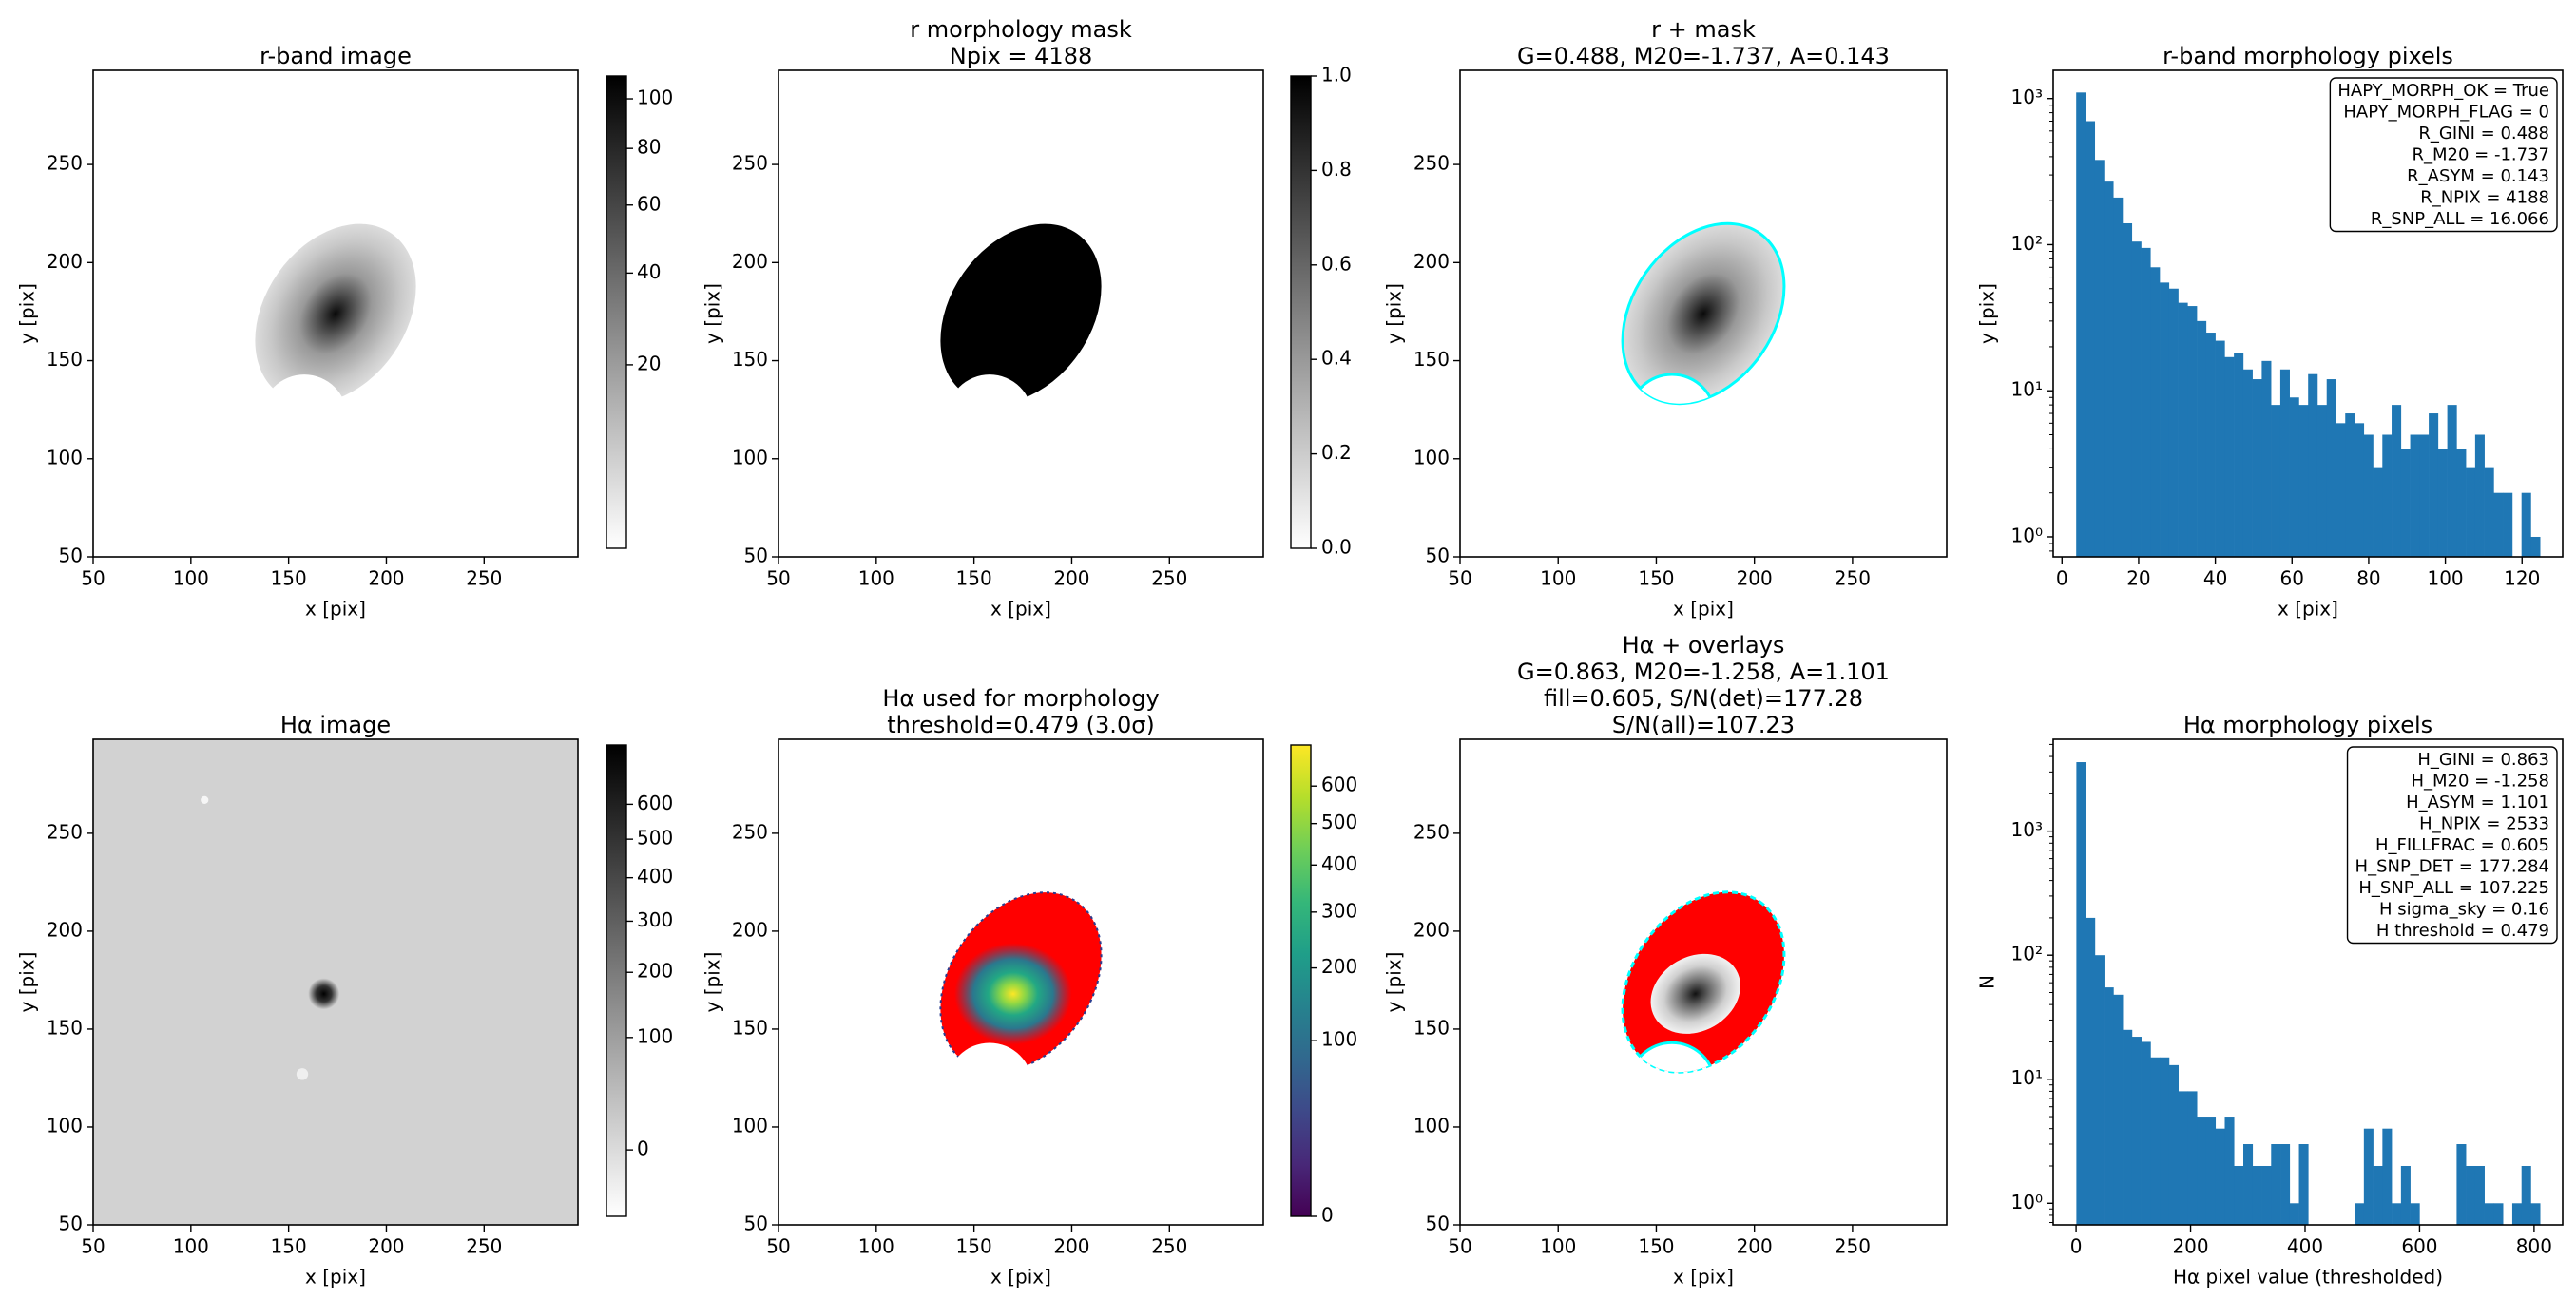 The height and width of the screenshot is (1299, 2576). What do you see at coordinates (1301, 981) in the screenshot?
I see `colorbar` at bounding box center [1301, 981].